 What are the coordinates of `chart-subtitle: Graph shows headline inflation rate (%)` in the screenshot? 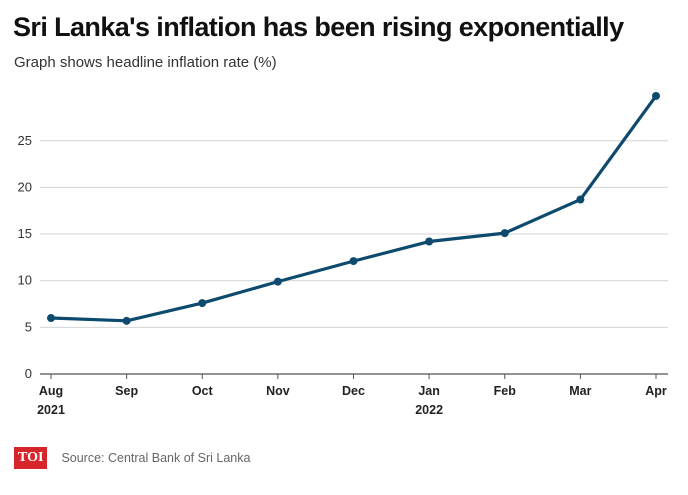 It's located at (145, 62).